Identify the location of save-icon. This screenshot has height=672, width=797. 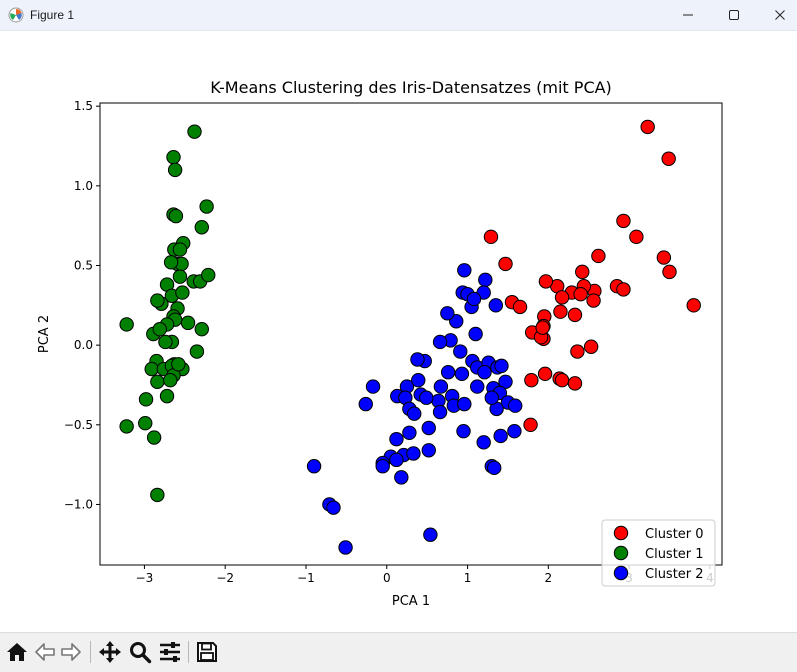
(207, 652).